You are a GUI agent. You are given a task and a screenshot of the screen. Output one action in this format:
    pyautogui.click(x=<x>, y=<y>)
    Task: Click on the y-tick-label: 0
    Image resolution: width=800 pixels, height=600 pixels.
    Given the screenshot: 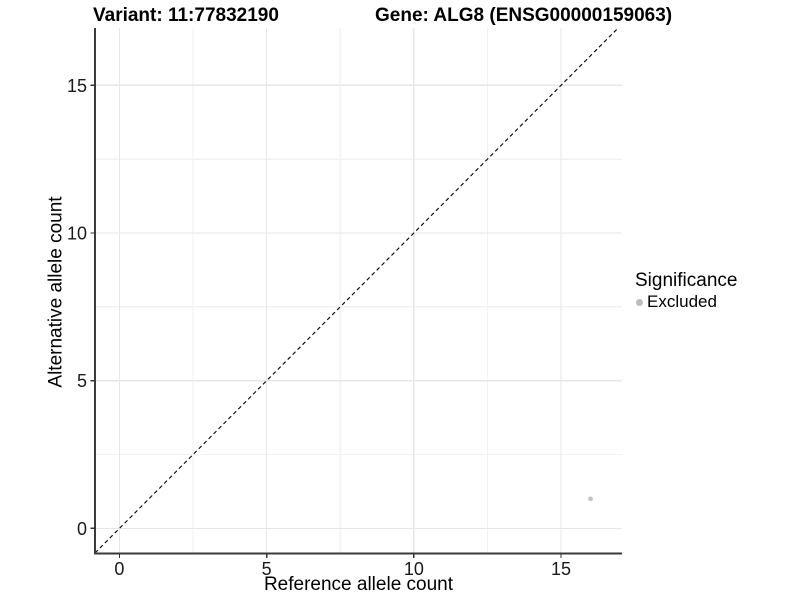 What is the action you would take?
    pyautogui.click(x=82, y=529)
    